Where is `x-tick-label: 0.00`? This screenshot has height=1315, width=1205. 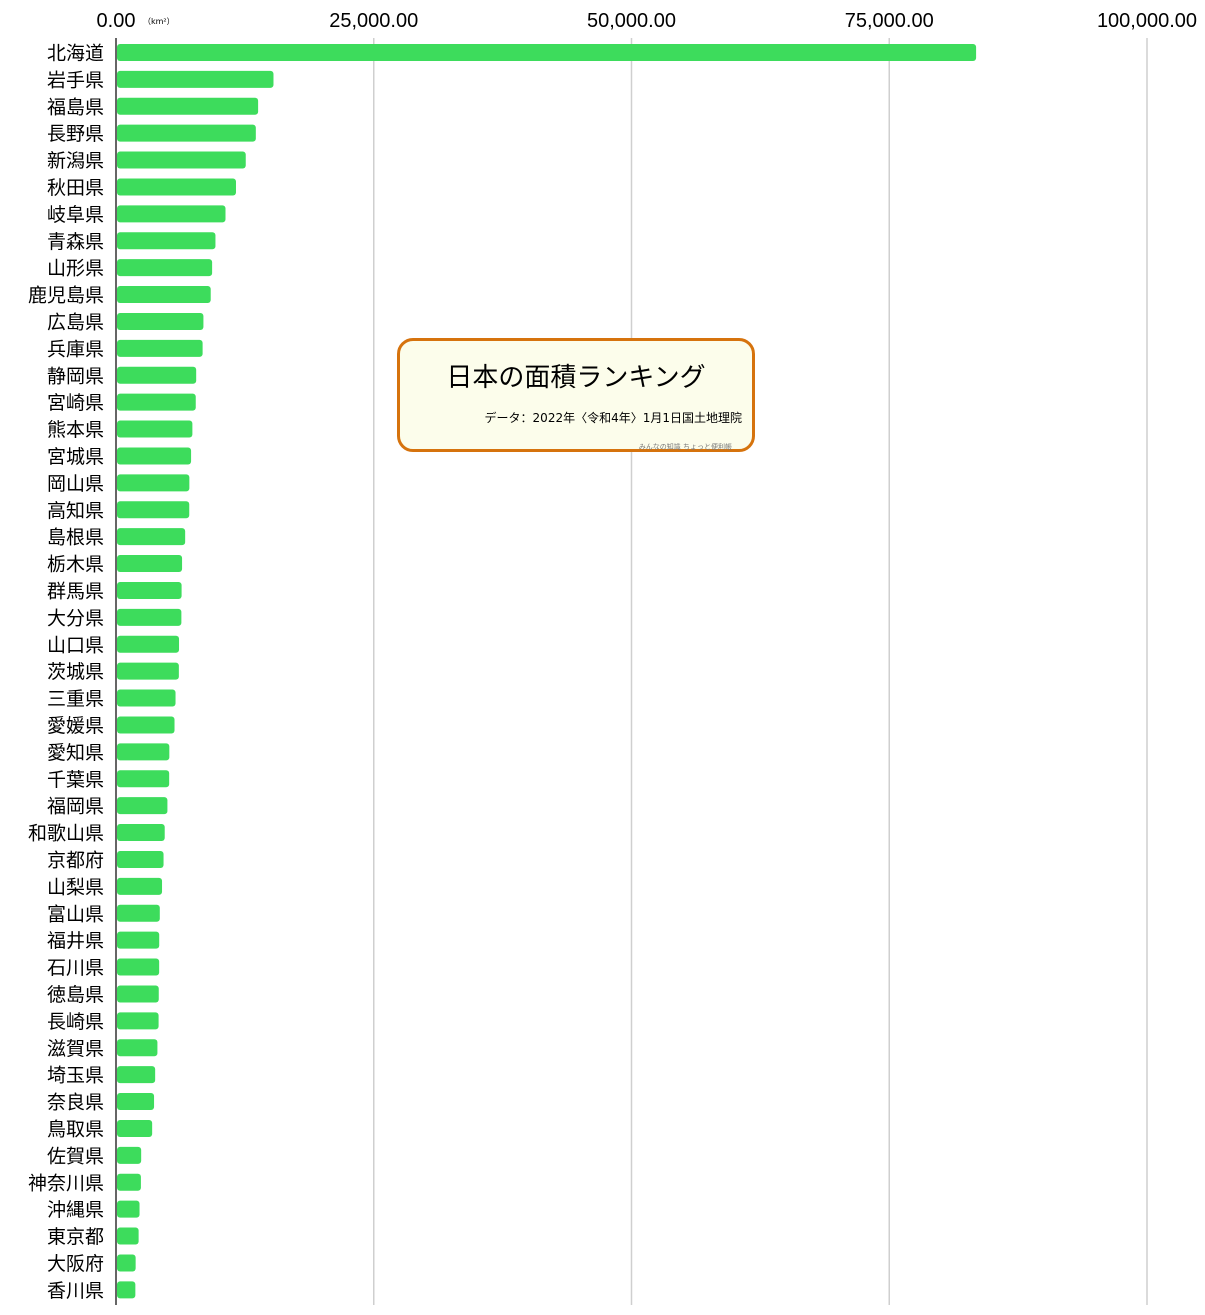 x-tick-label: 0.00 is located at coordinates (116, 21).